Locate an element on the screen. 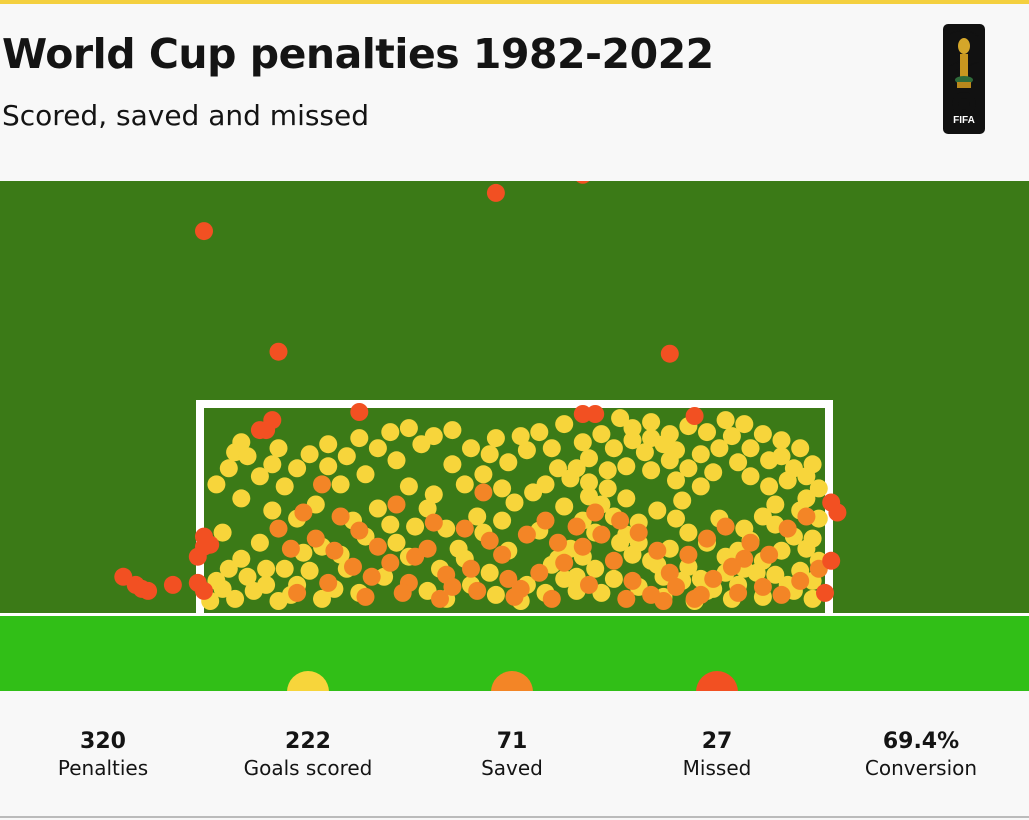 This screenshot has width=1029, height=820. top-accent-rule is located at coordinates (514, 2).